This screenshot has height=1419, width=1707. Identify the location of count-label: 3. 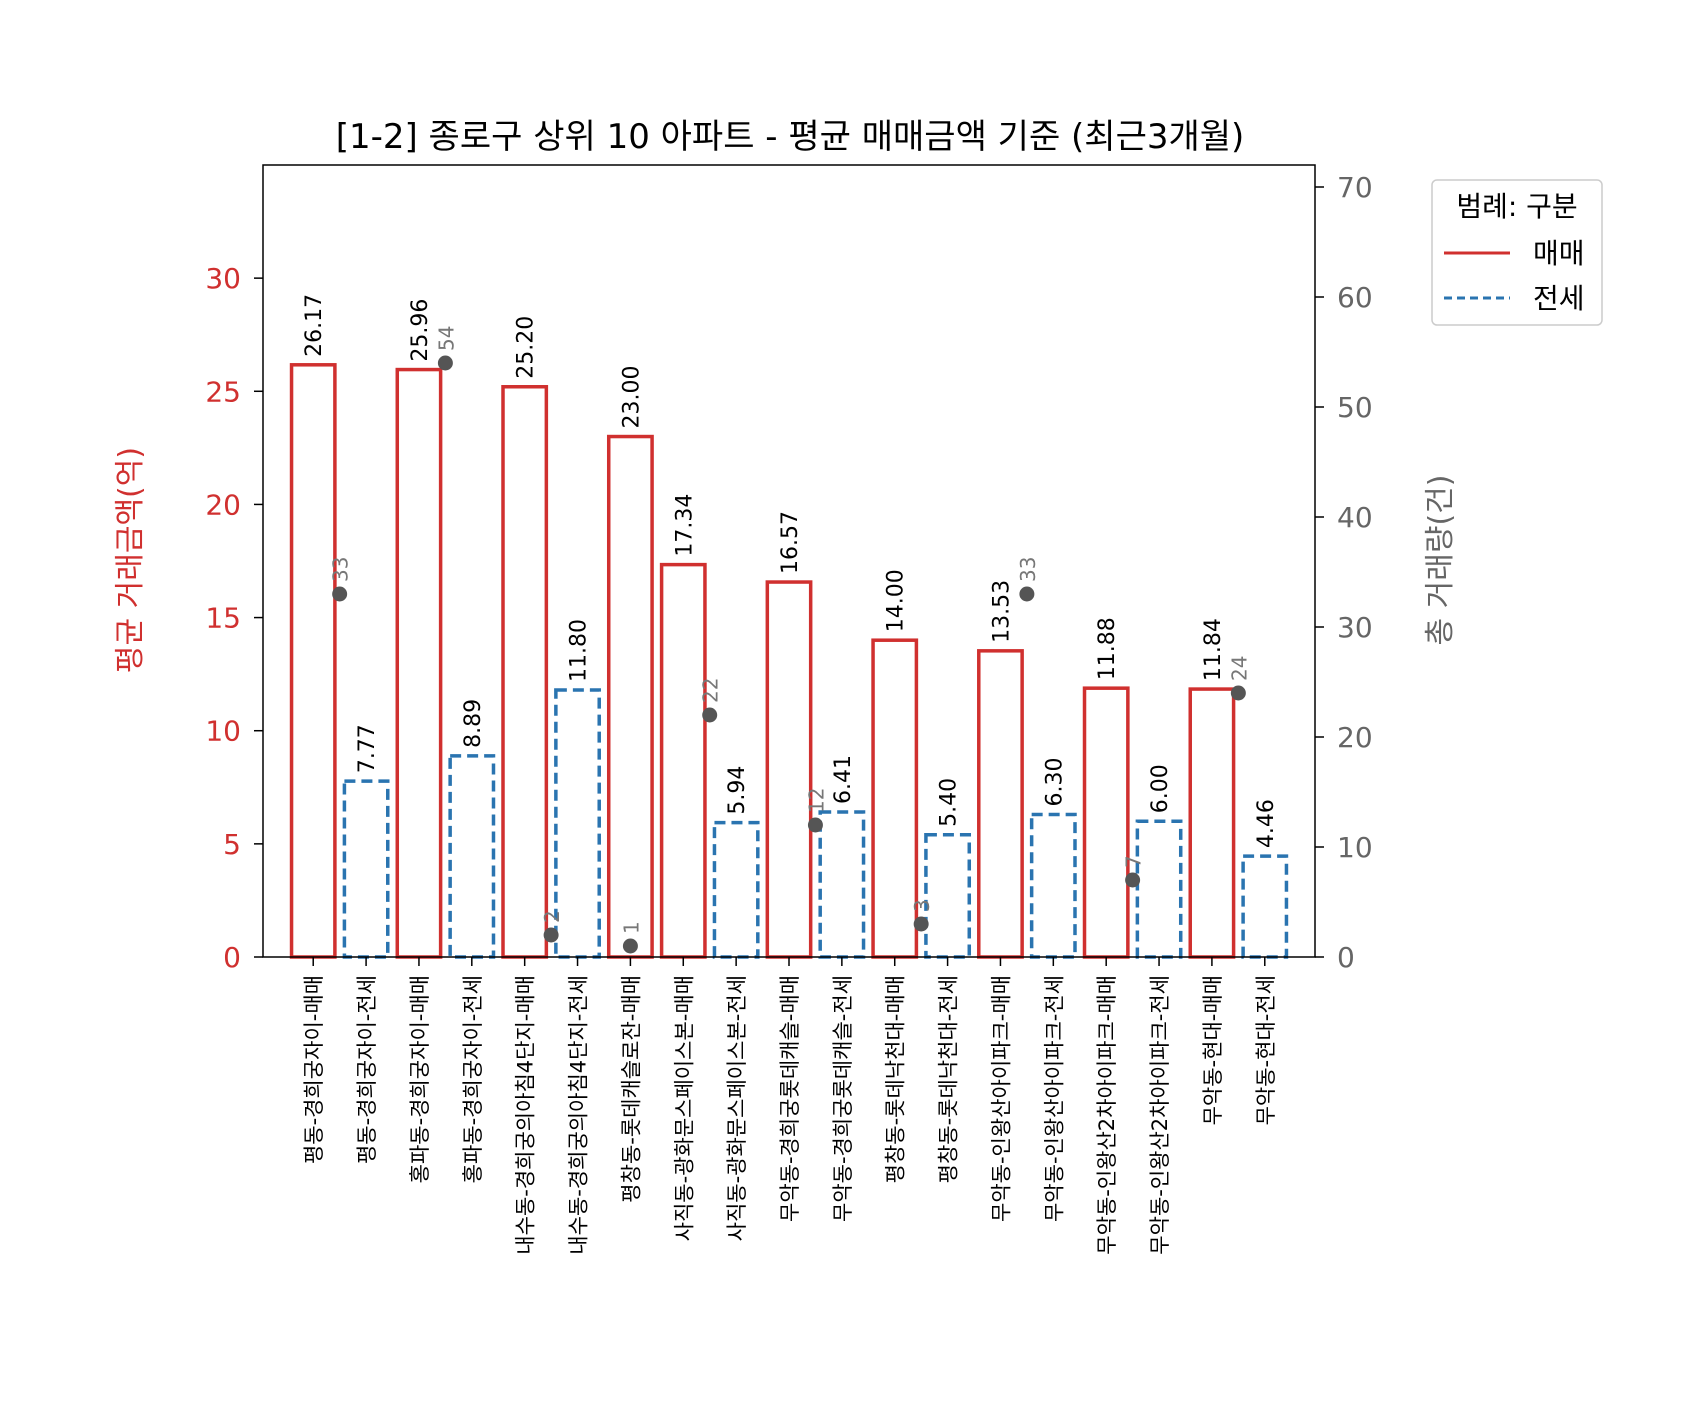
(922, 905).